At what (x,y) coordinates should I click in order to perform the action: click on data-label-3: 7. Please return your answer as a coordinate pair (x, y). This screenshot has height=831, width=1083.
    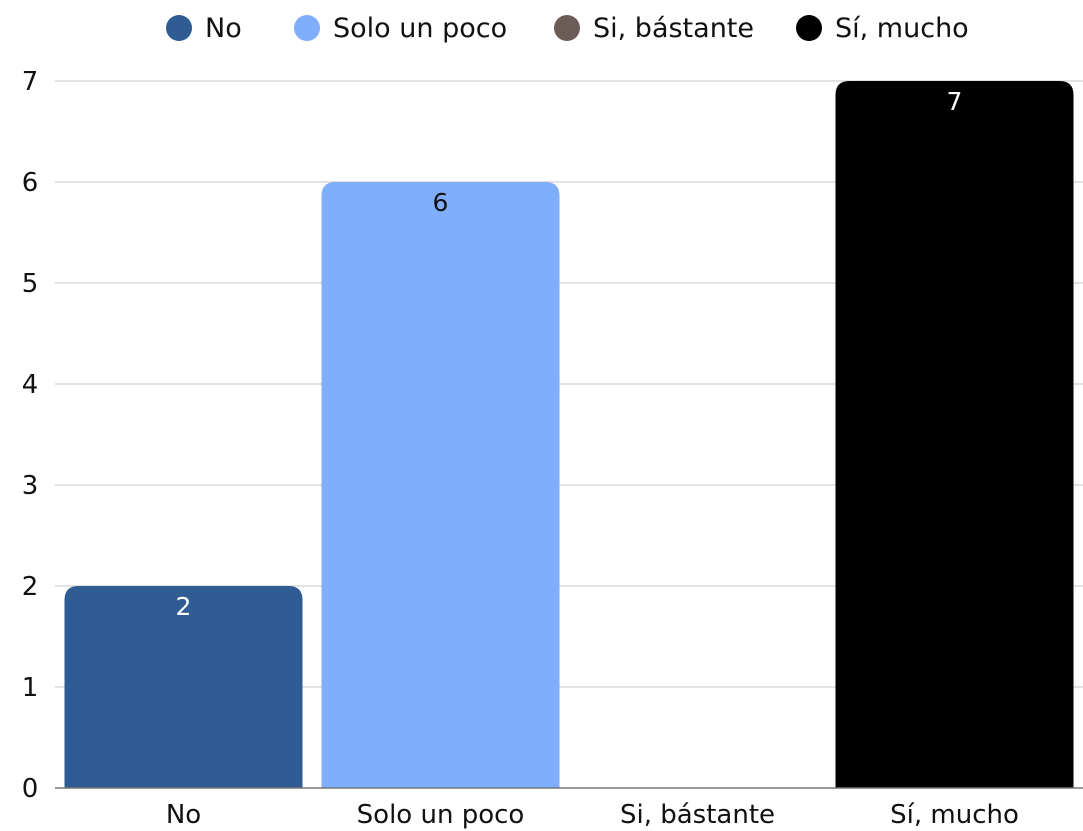
    Looking at the image, I should click on (955, 101).